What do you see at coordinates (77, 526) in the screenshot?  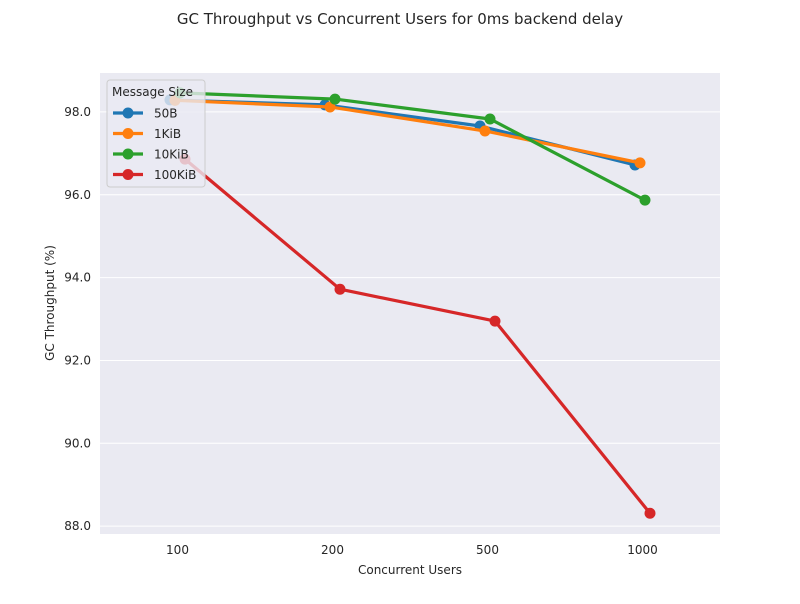 I see `y-tick-label: 88.0` at bounding box center [77, 526].